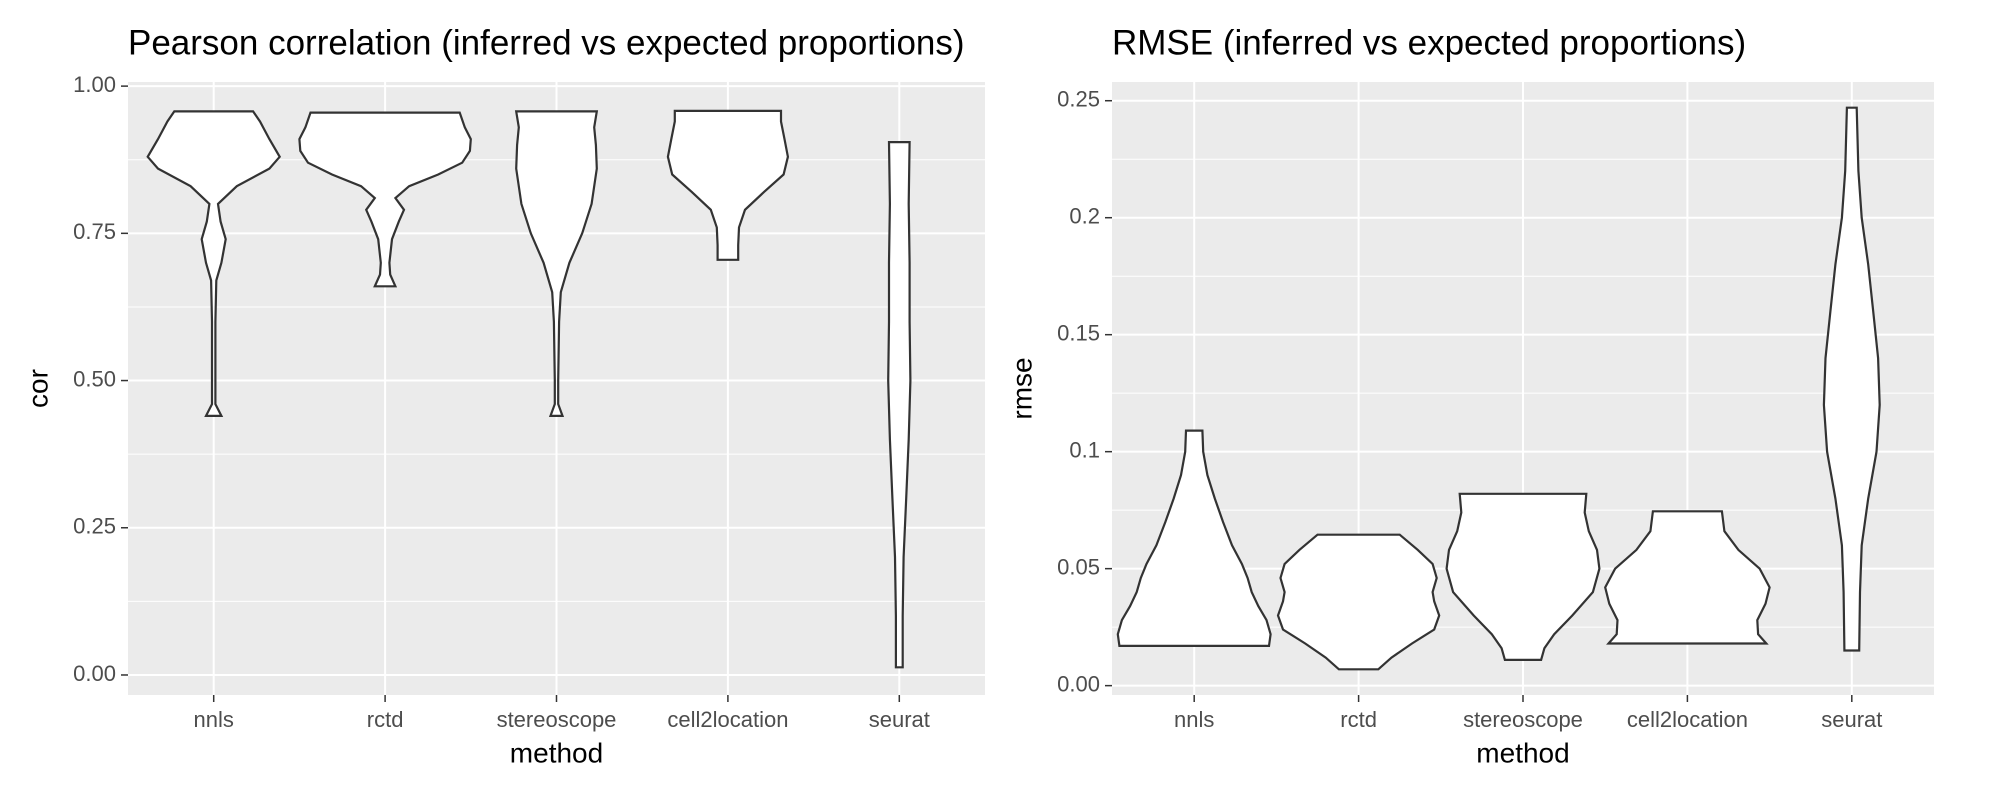 The height and width of the screenshot is (800, 2000). I want to click on y-axis-title: cor, so click(37, 388).